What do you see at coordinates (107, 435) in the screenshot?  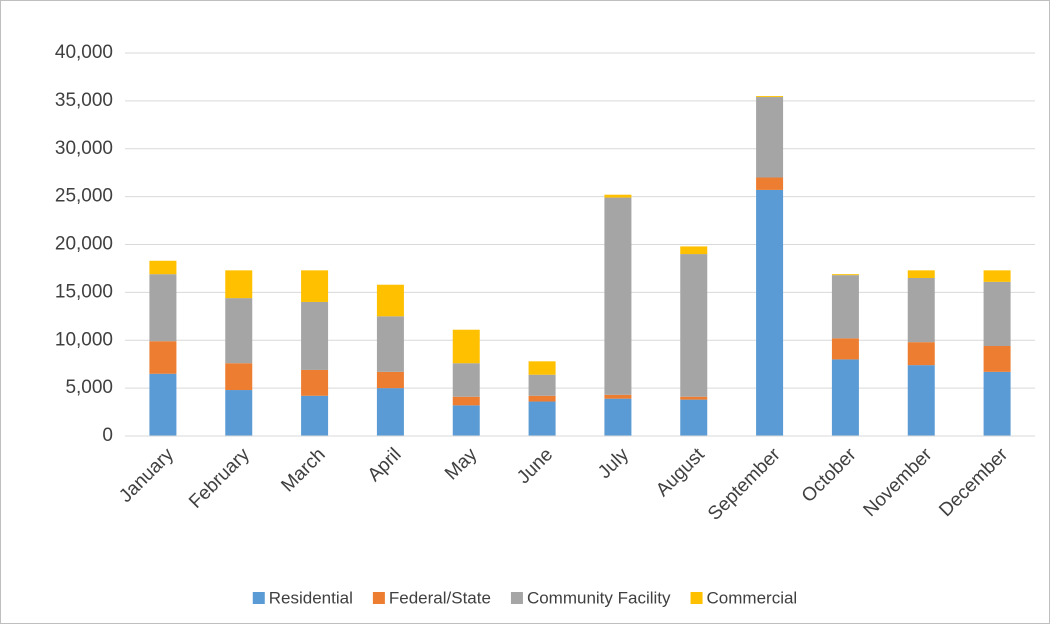 I see `y-tick-label: 0` at bounding box center [107, 435].